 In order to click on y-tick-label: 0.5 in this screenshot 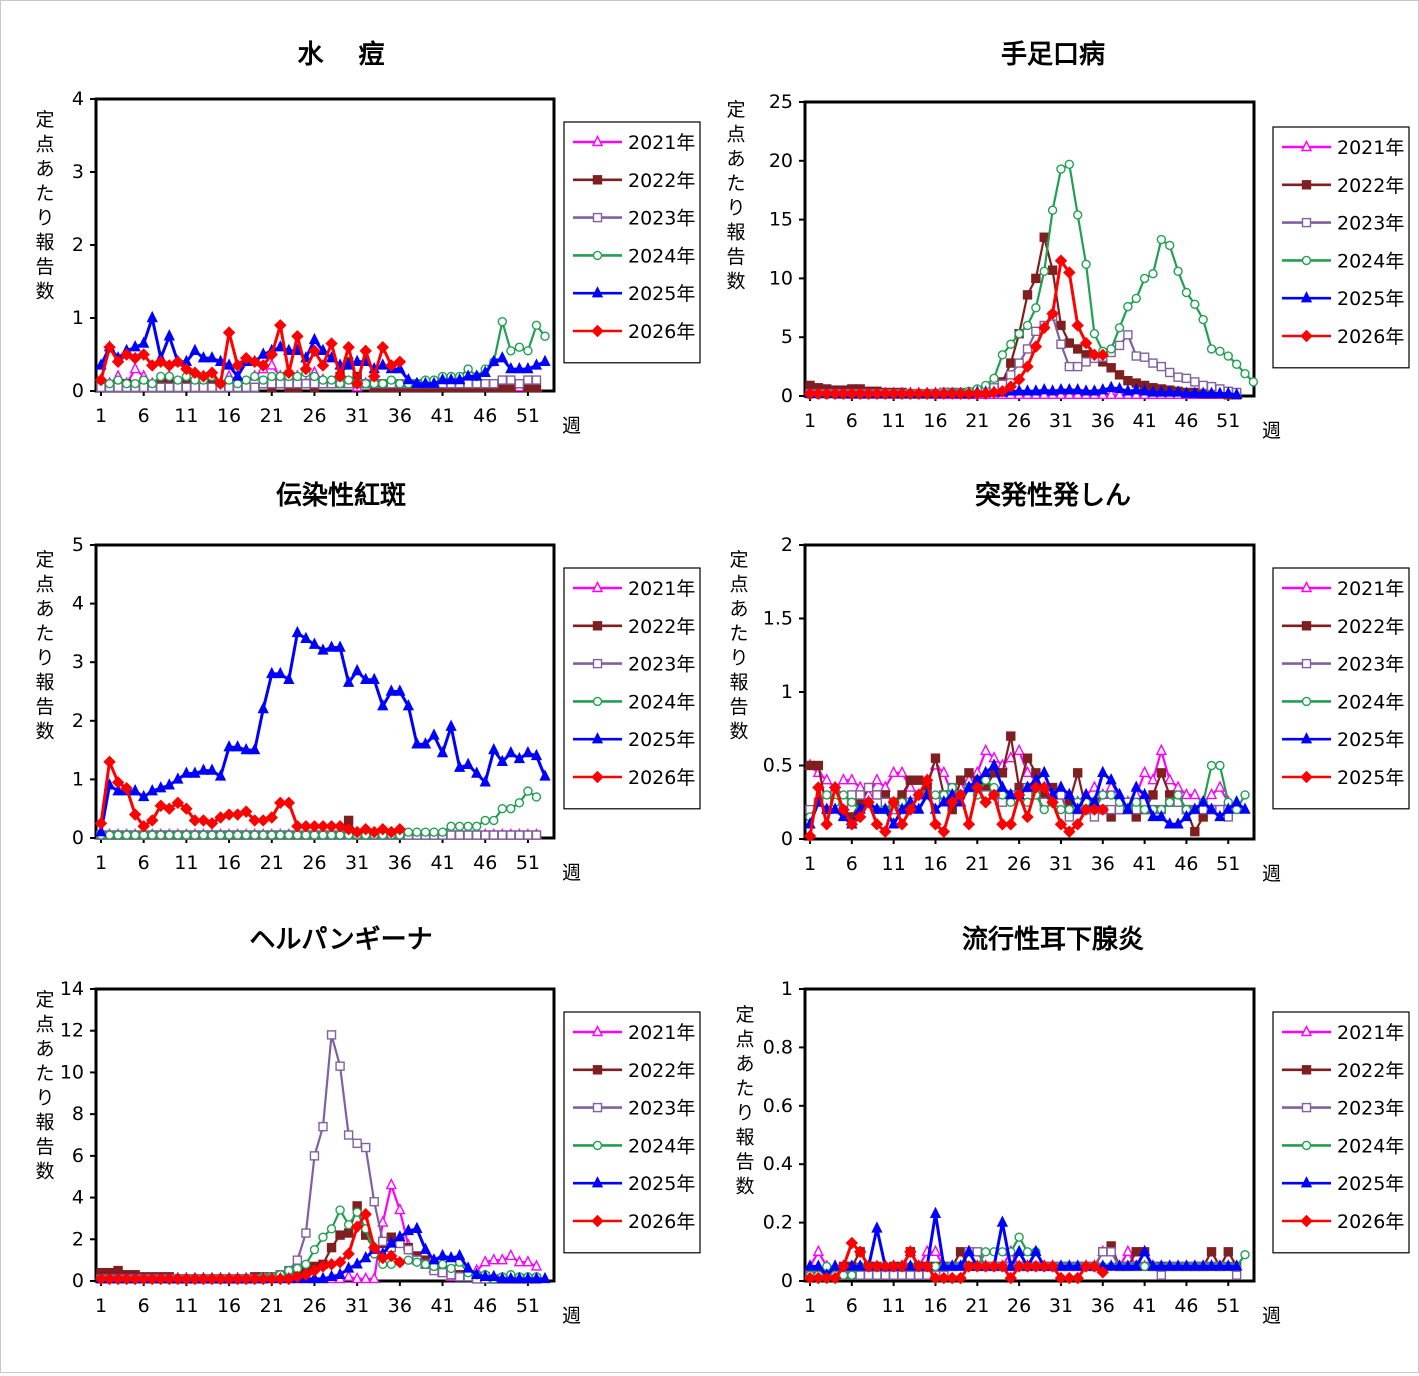, I will do `click(778, 766)`.